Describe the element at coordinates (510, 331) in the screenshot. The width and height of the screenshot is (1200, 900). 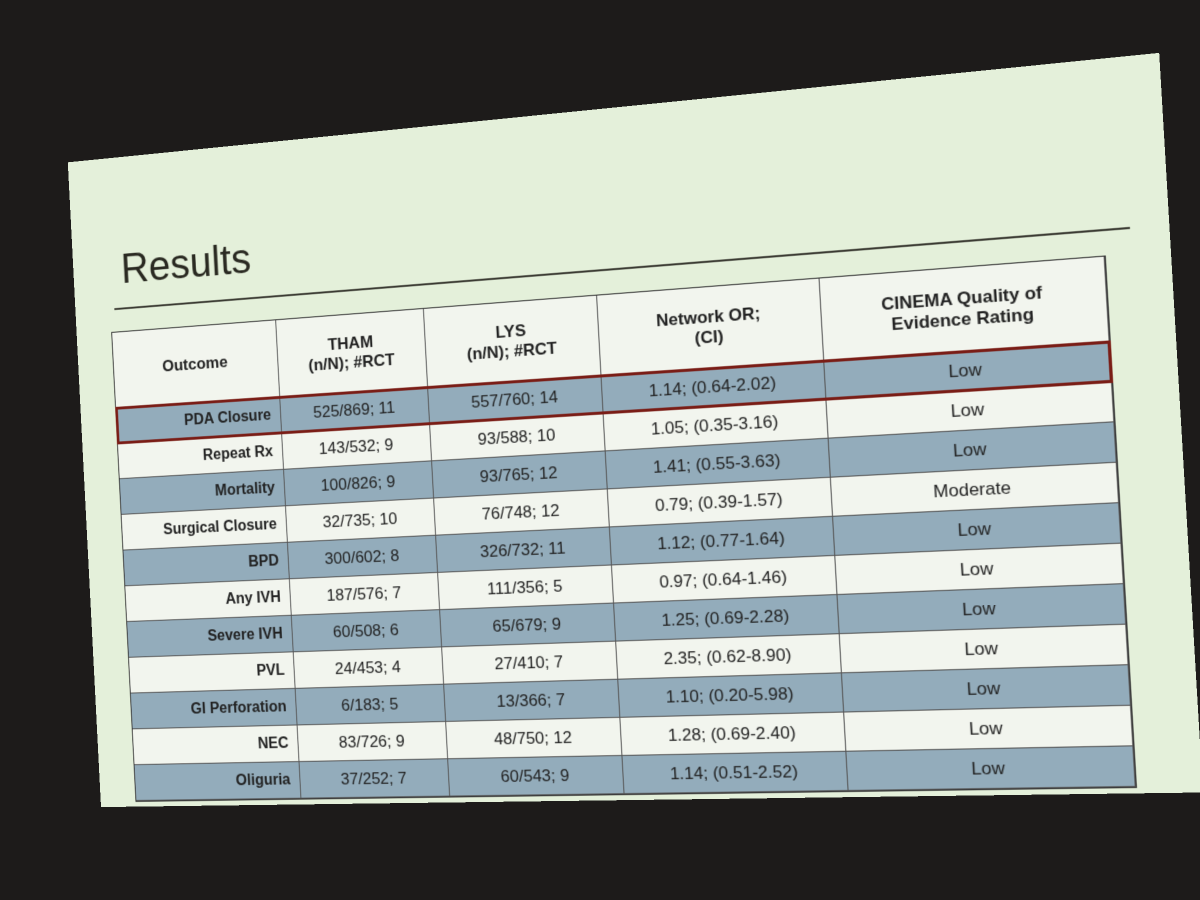
I see `header-text: LYS` at that location.